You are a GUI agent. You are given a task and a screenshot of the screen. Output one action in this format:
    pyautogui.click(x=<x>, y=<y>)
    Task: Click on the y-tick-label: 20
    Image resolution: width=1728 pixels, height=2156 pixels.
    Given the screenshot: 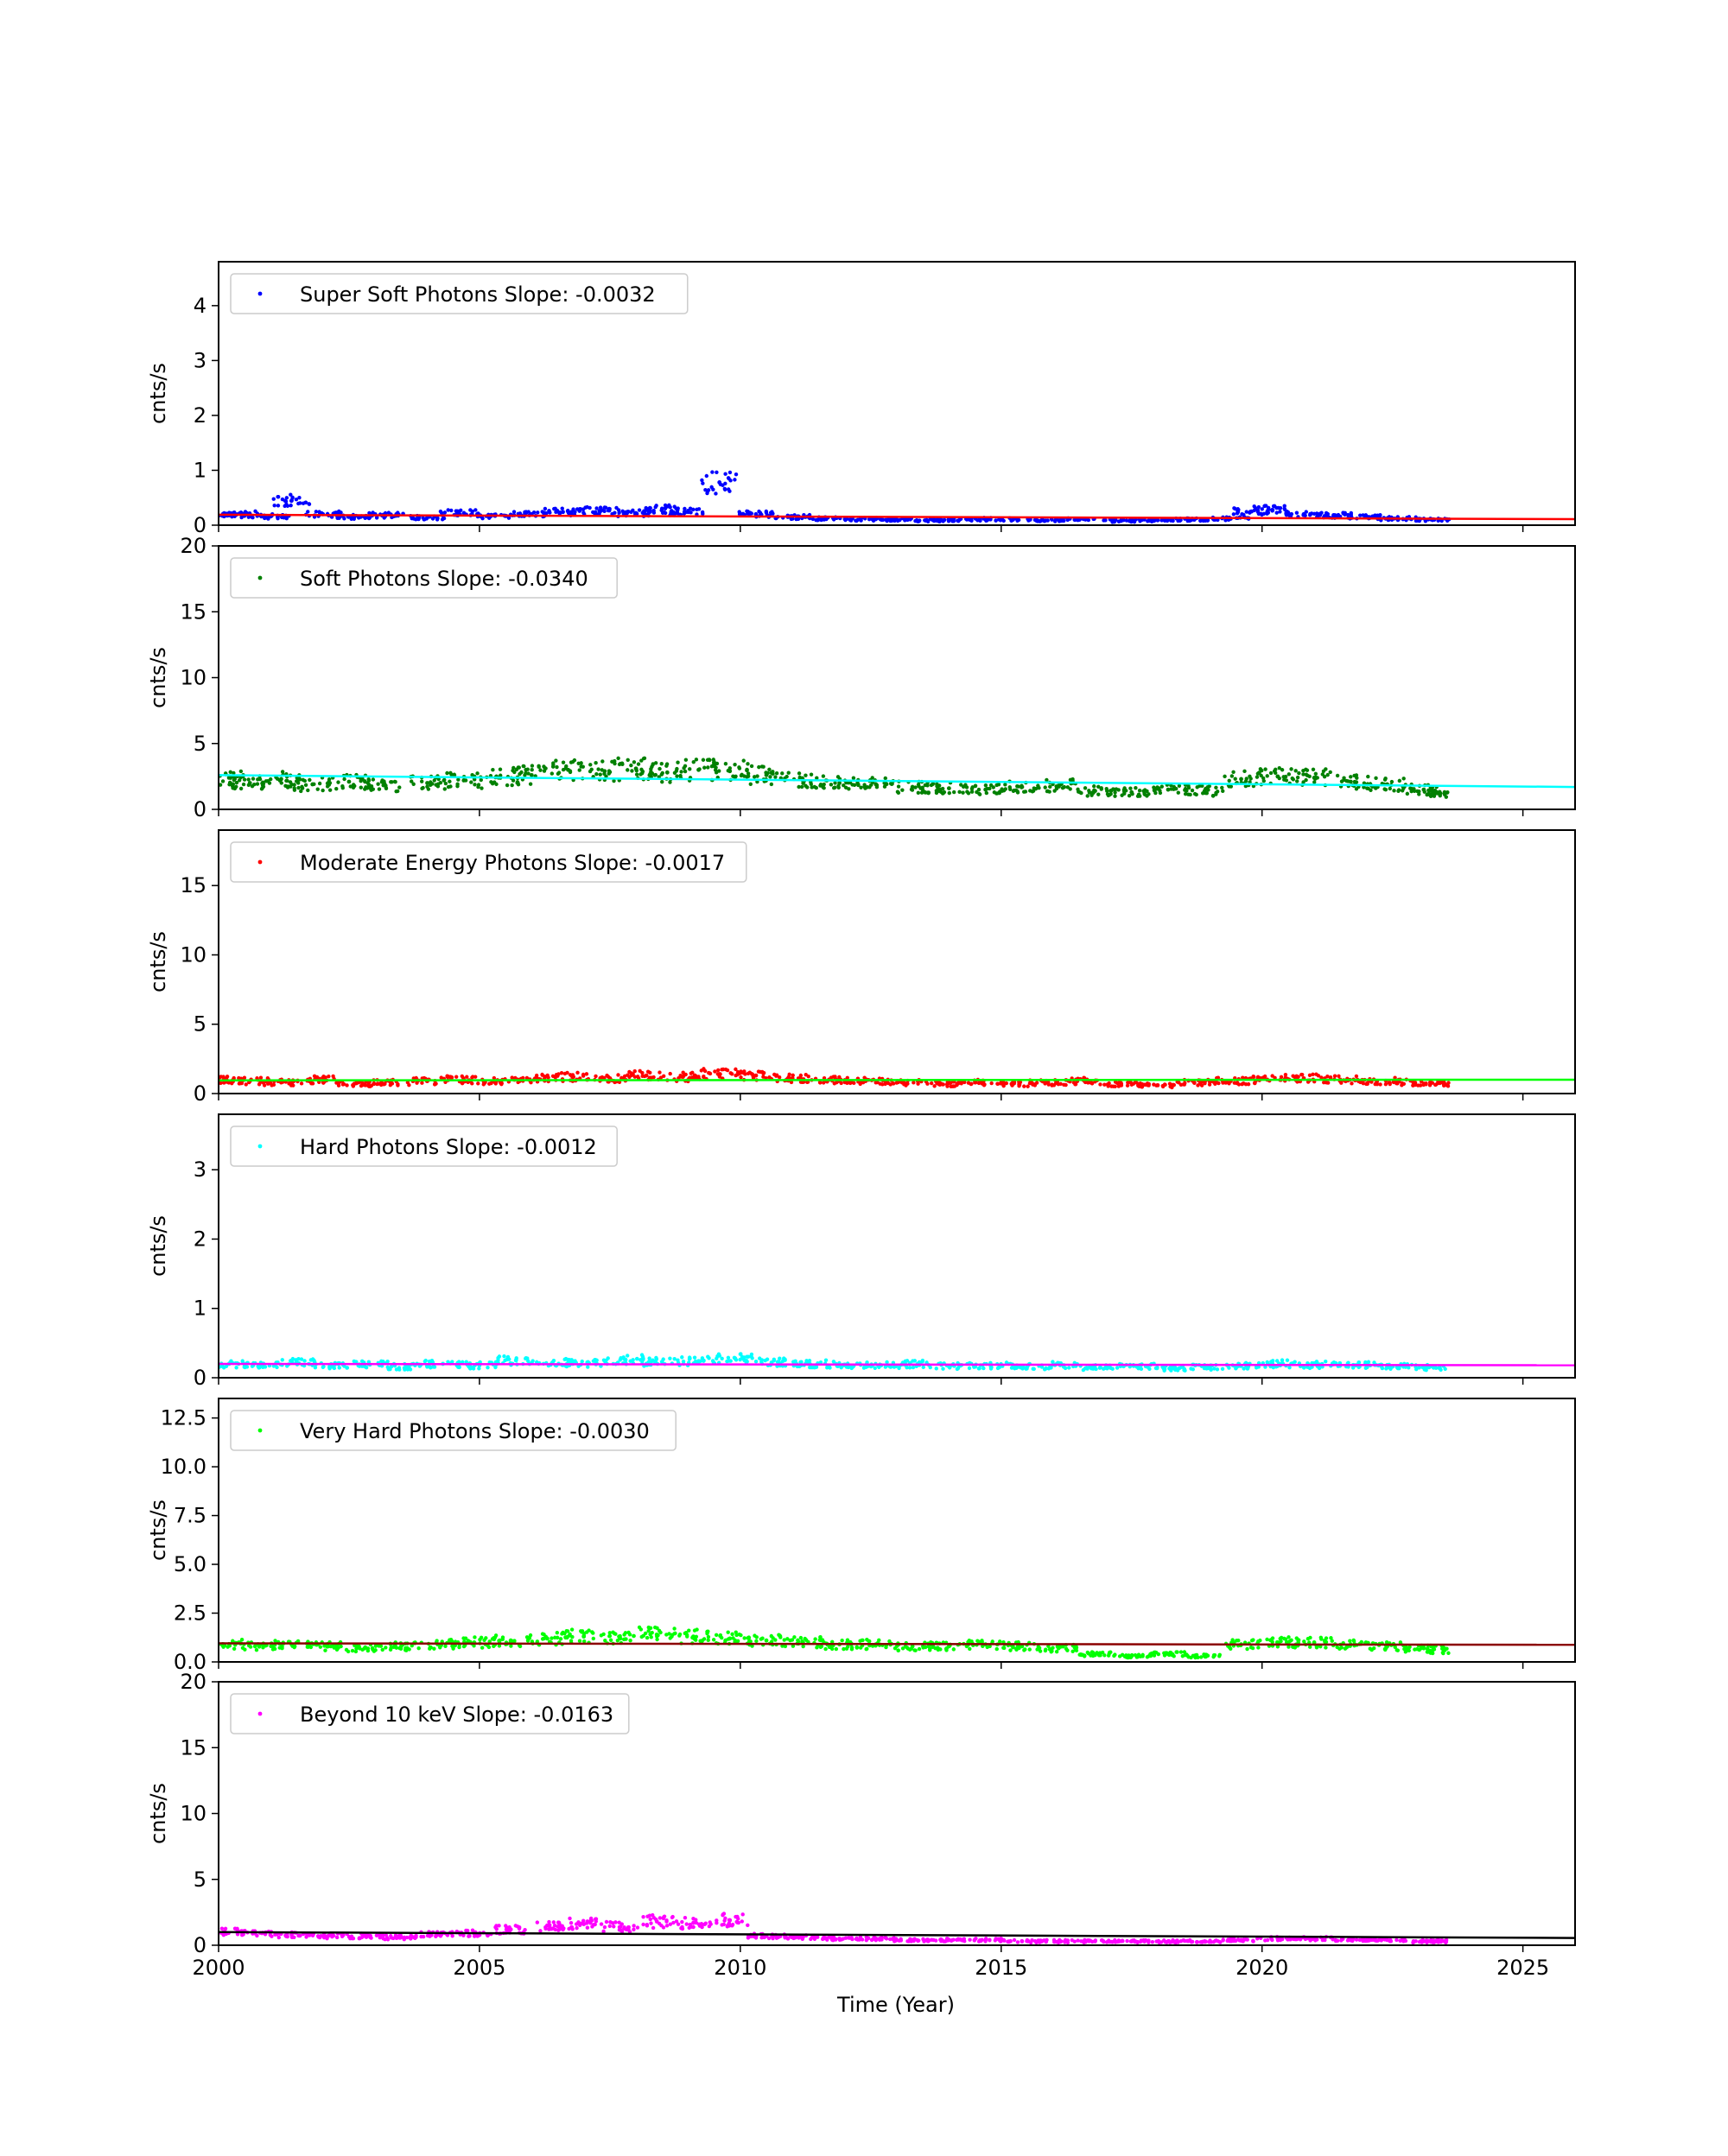 What is the action you would take?
    pyautogui.click(x=193, y=546)
    